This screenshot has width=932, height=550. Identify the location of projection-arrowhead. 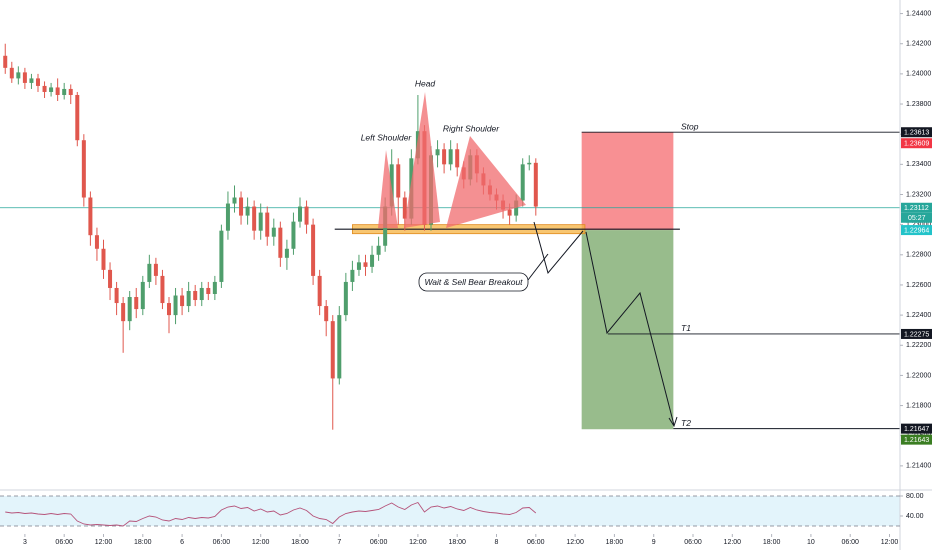
(673, 422).